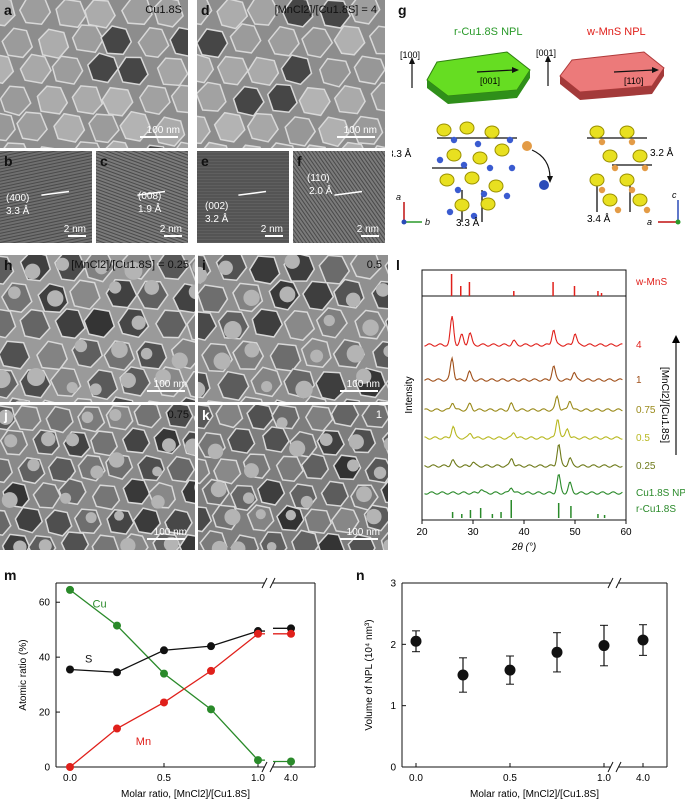 Image resolution: width=685 pixels, height=802 pixels. Describe the element at coordinates (318, 178) in the screenshot. I see `plane-label: (110)` at that location.